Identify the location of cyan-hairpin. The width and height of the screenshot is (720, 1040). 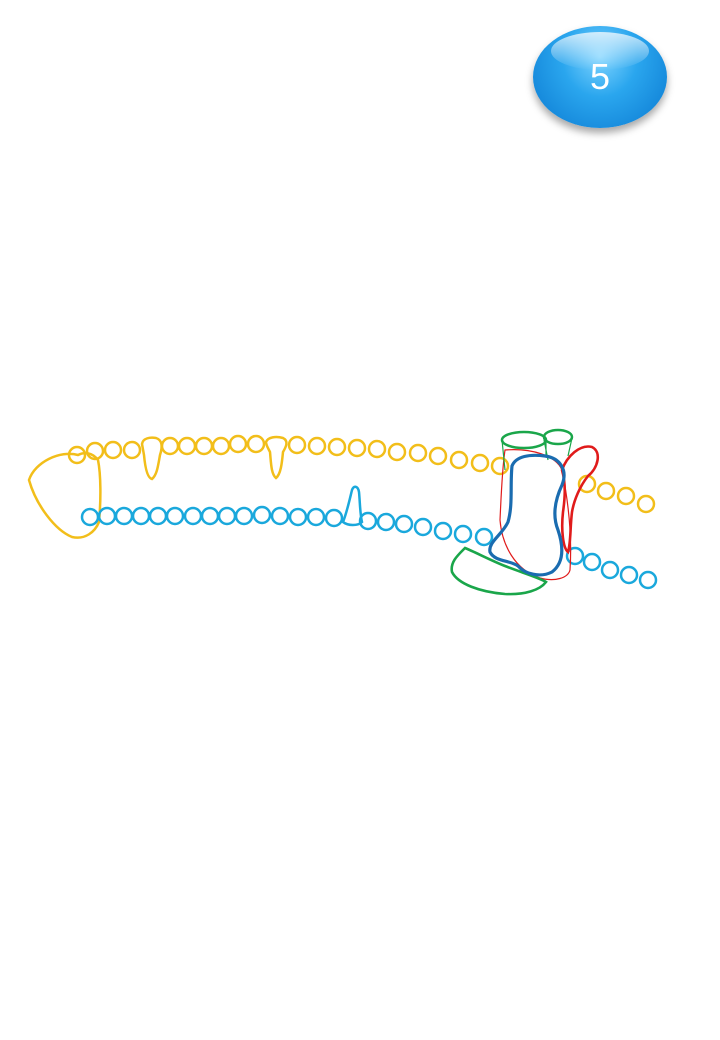
(352, 506).